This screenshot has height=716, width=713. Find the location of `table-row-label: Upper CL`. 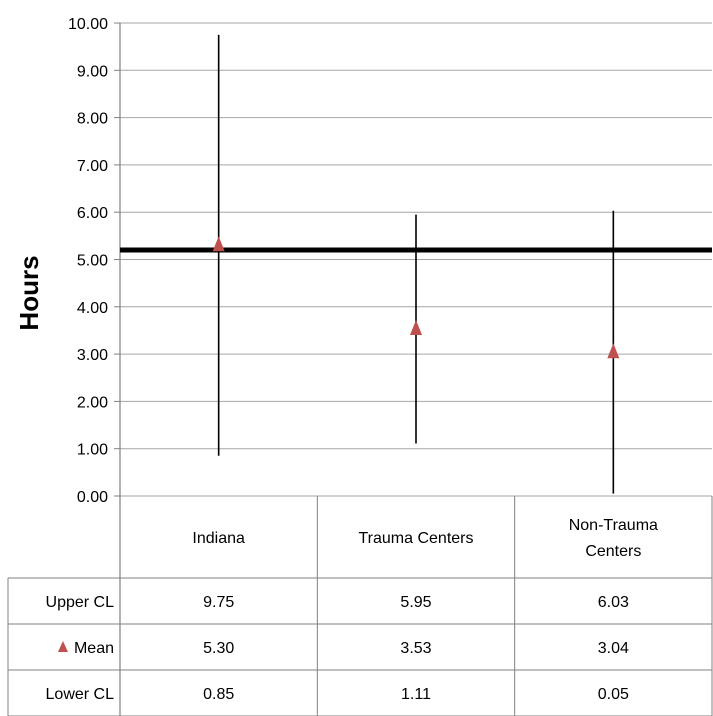

table-row-label: Upper CL is located at coordinates (80, 602).